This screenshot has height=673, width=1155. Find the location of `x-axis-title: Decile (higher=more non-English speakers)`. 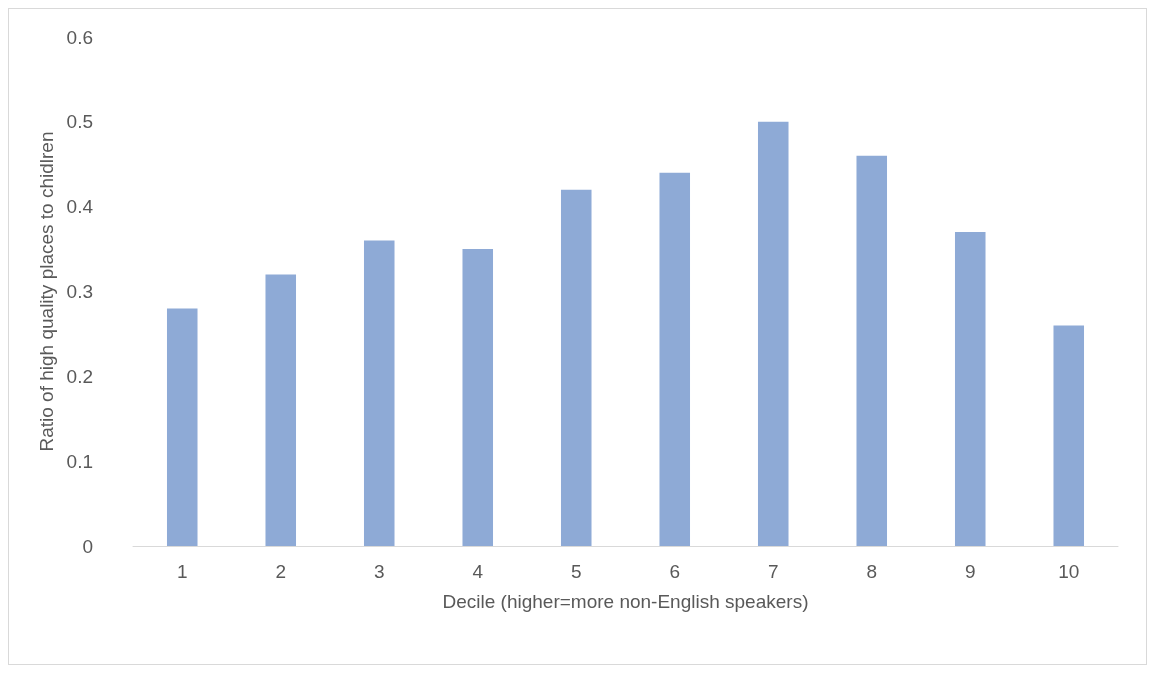

x-axis-title: Decile (higher=more non-English speakers) is located at coordinates (625, 601).